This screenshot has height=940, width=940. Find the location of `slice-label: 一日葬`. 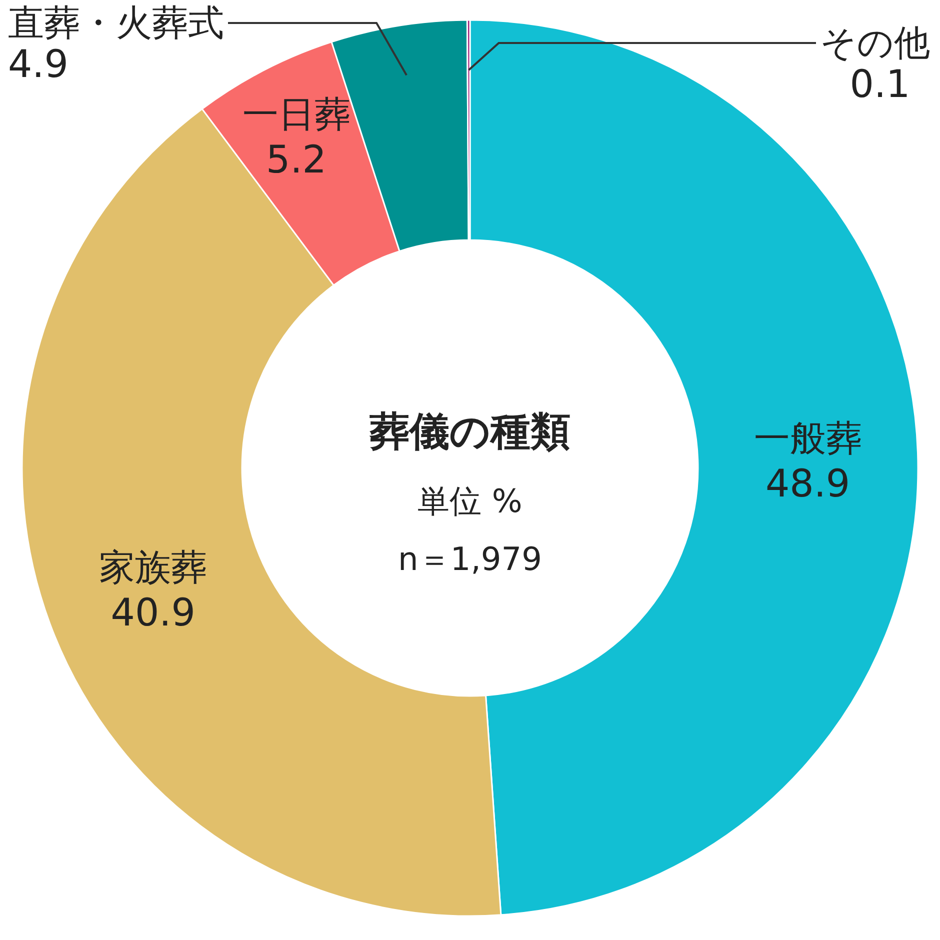

slice-label: 一日葬 is located at coordinates (296, 115).